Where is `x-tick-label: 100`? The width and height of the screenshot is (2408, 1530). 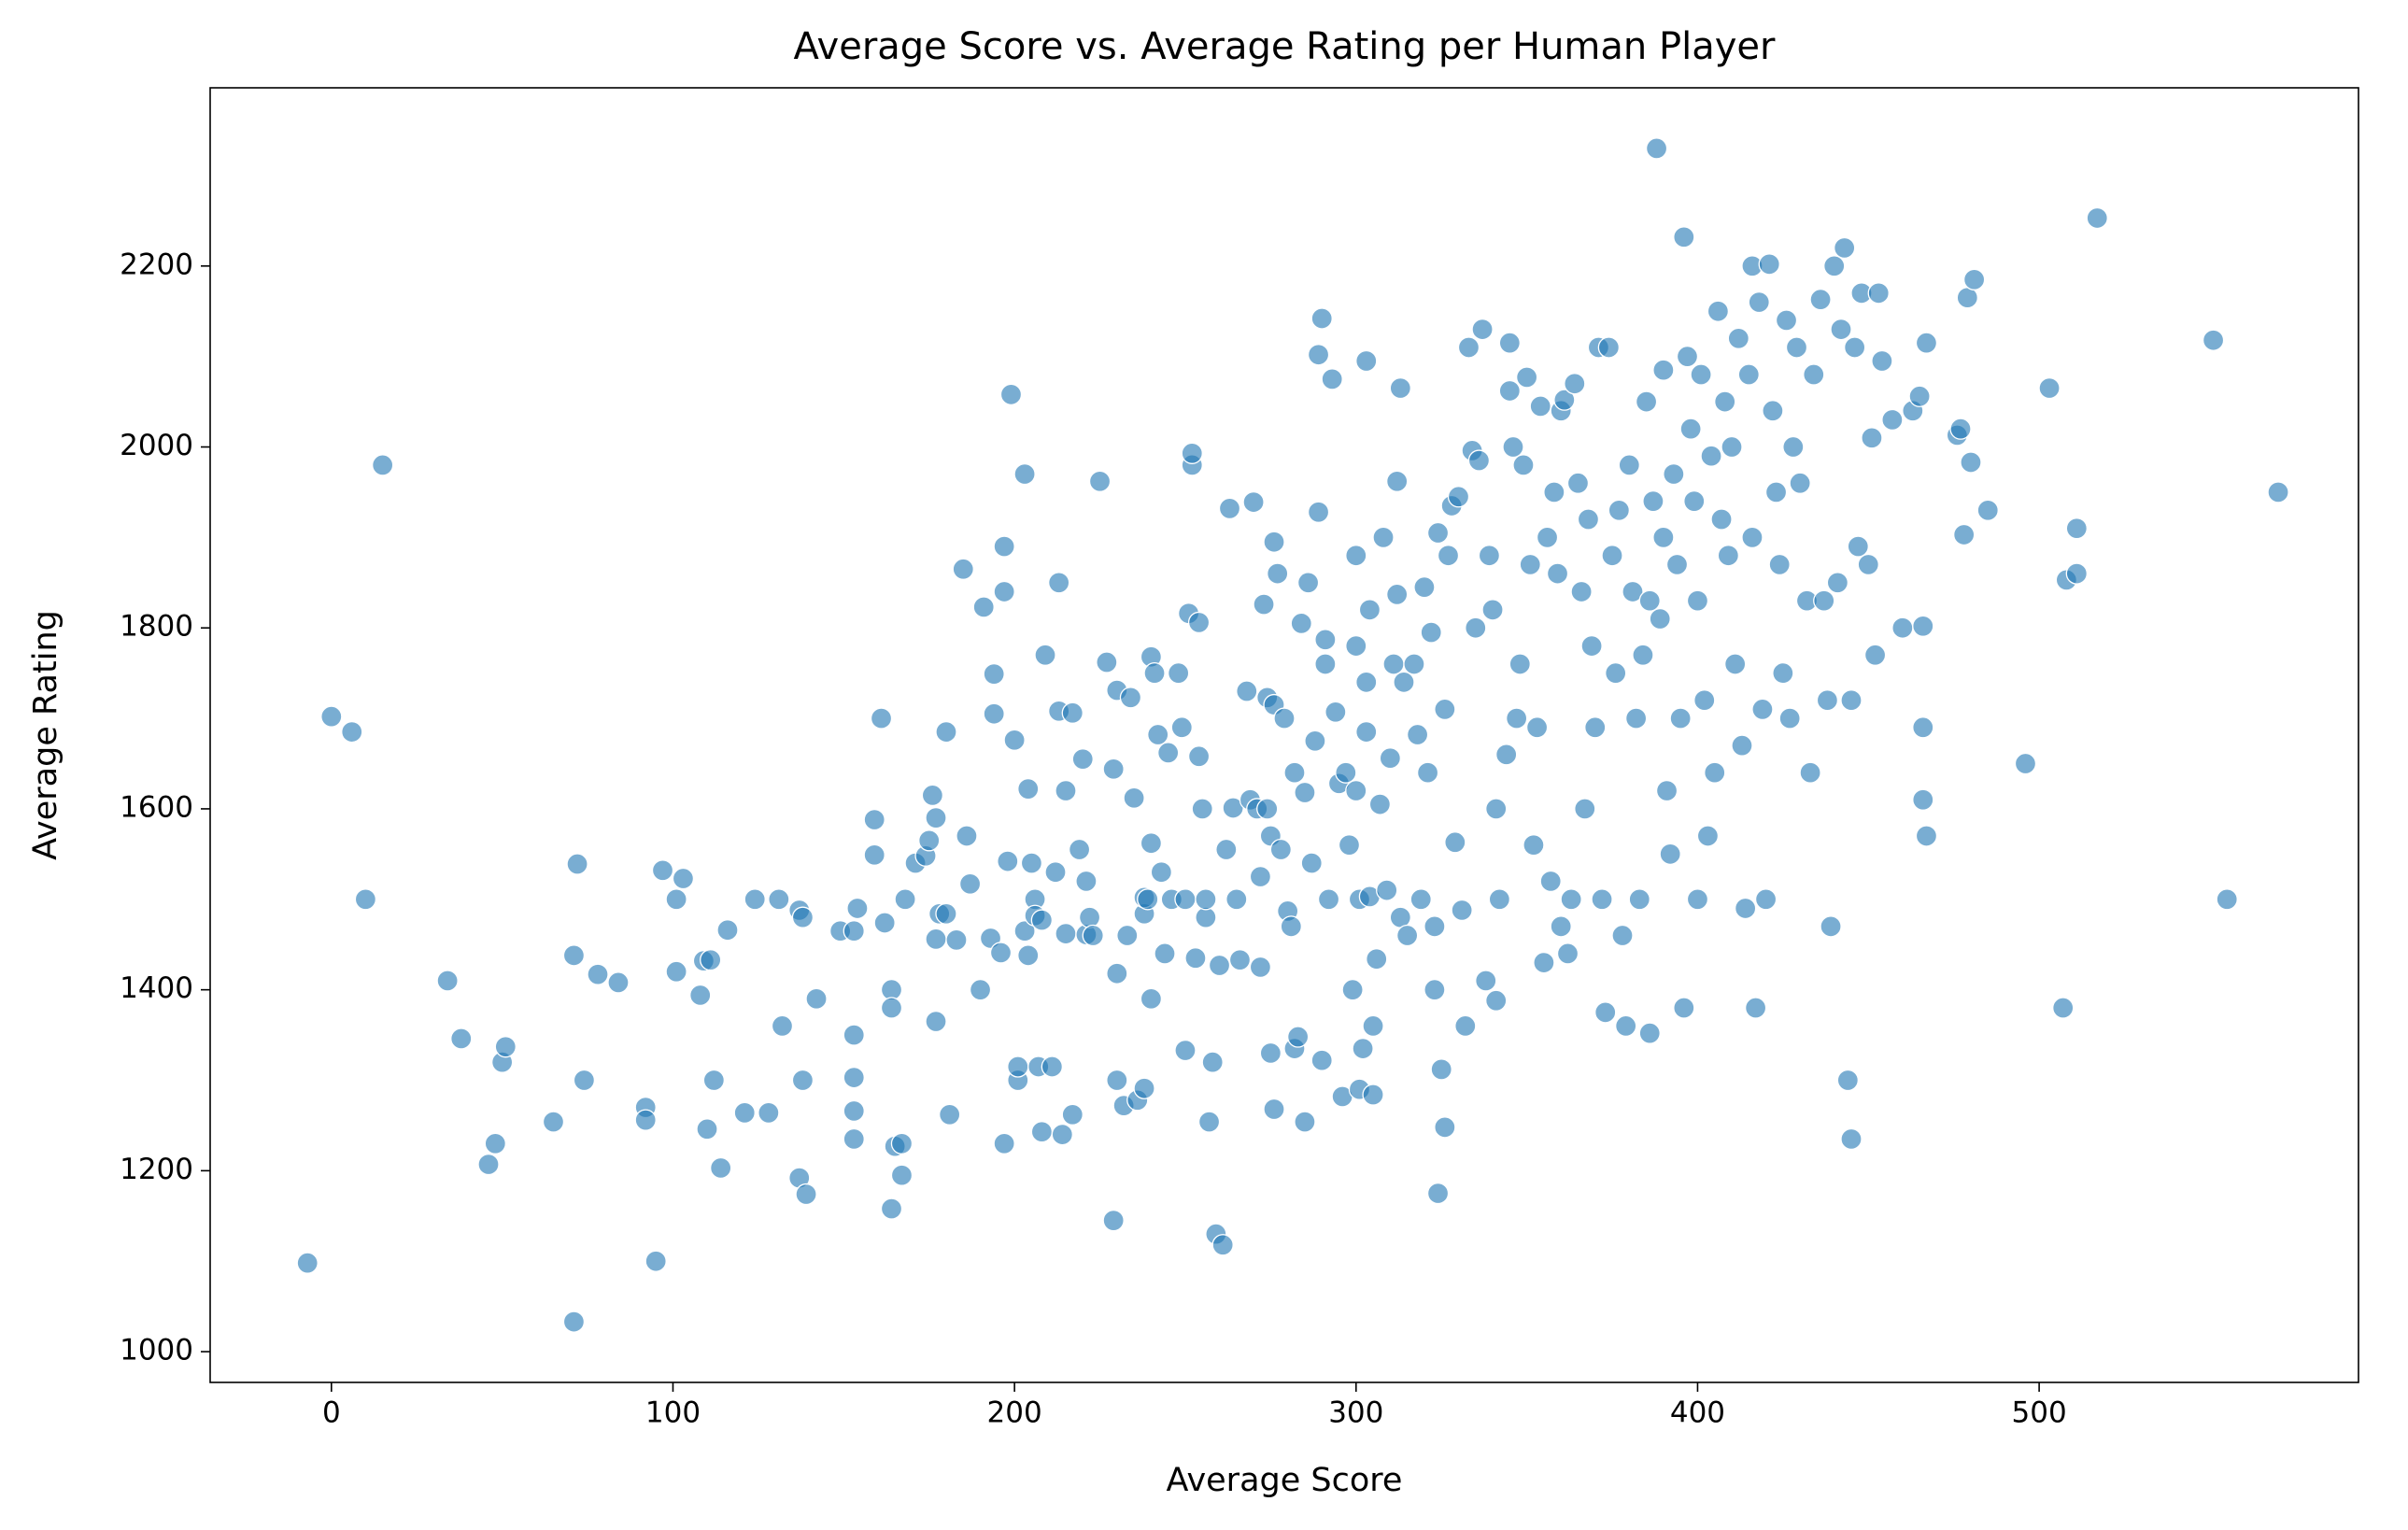
x-tick-label: 100 is located at coordinates (673, 1413).